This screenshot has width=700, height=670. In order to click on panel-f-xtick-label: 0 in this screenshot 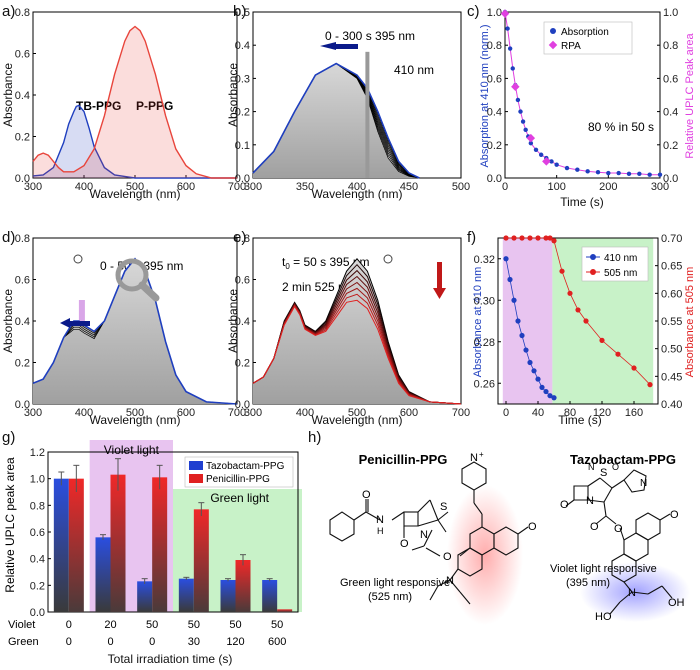, I will do `click(506, 413)`.